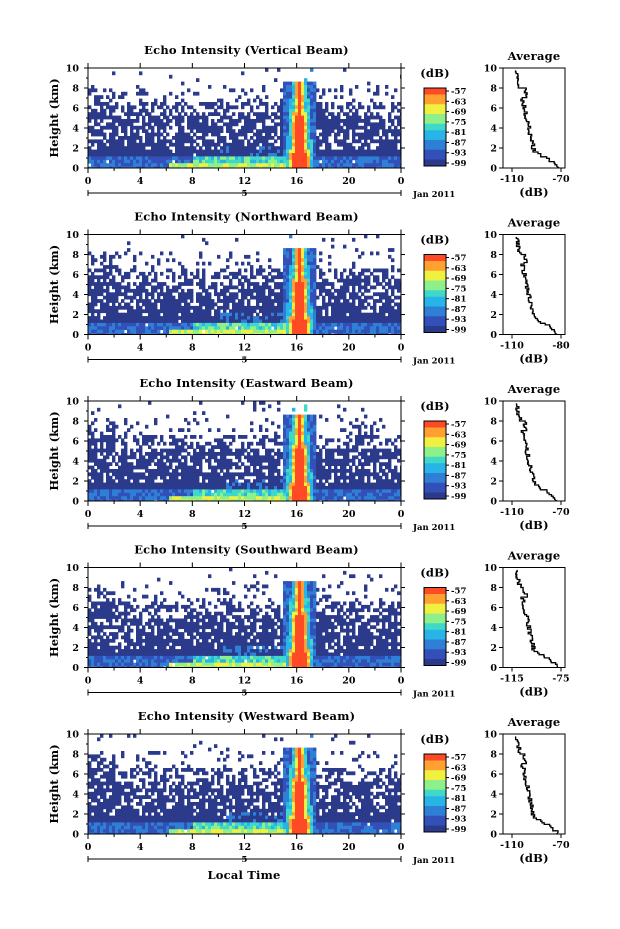 The height and width of the screenshot is (929, 620). I want to click on x-tick-label: 20, so click(349, 348).